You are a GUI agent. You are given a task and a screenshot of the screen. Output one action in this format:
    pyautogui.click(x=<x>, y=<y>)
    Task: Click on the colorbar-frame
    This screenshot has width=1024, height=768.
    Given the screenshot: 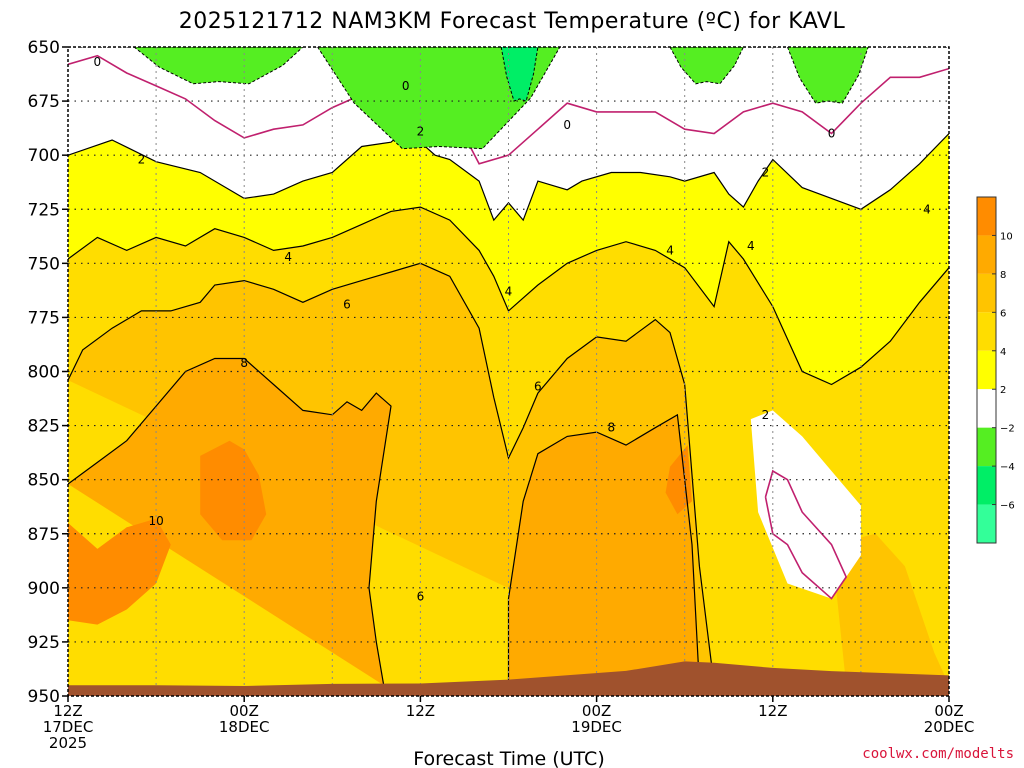 What is the action you would take?
    pyautogui.click(x=986, y=370)
    